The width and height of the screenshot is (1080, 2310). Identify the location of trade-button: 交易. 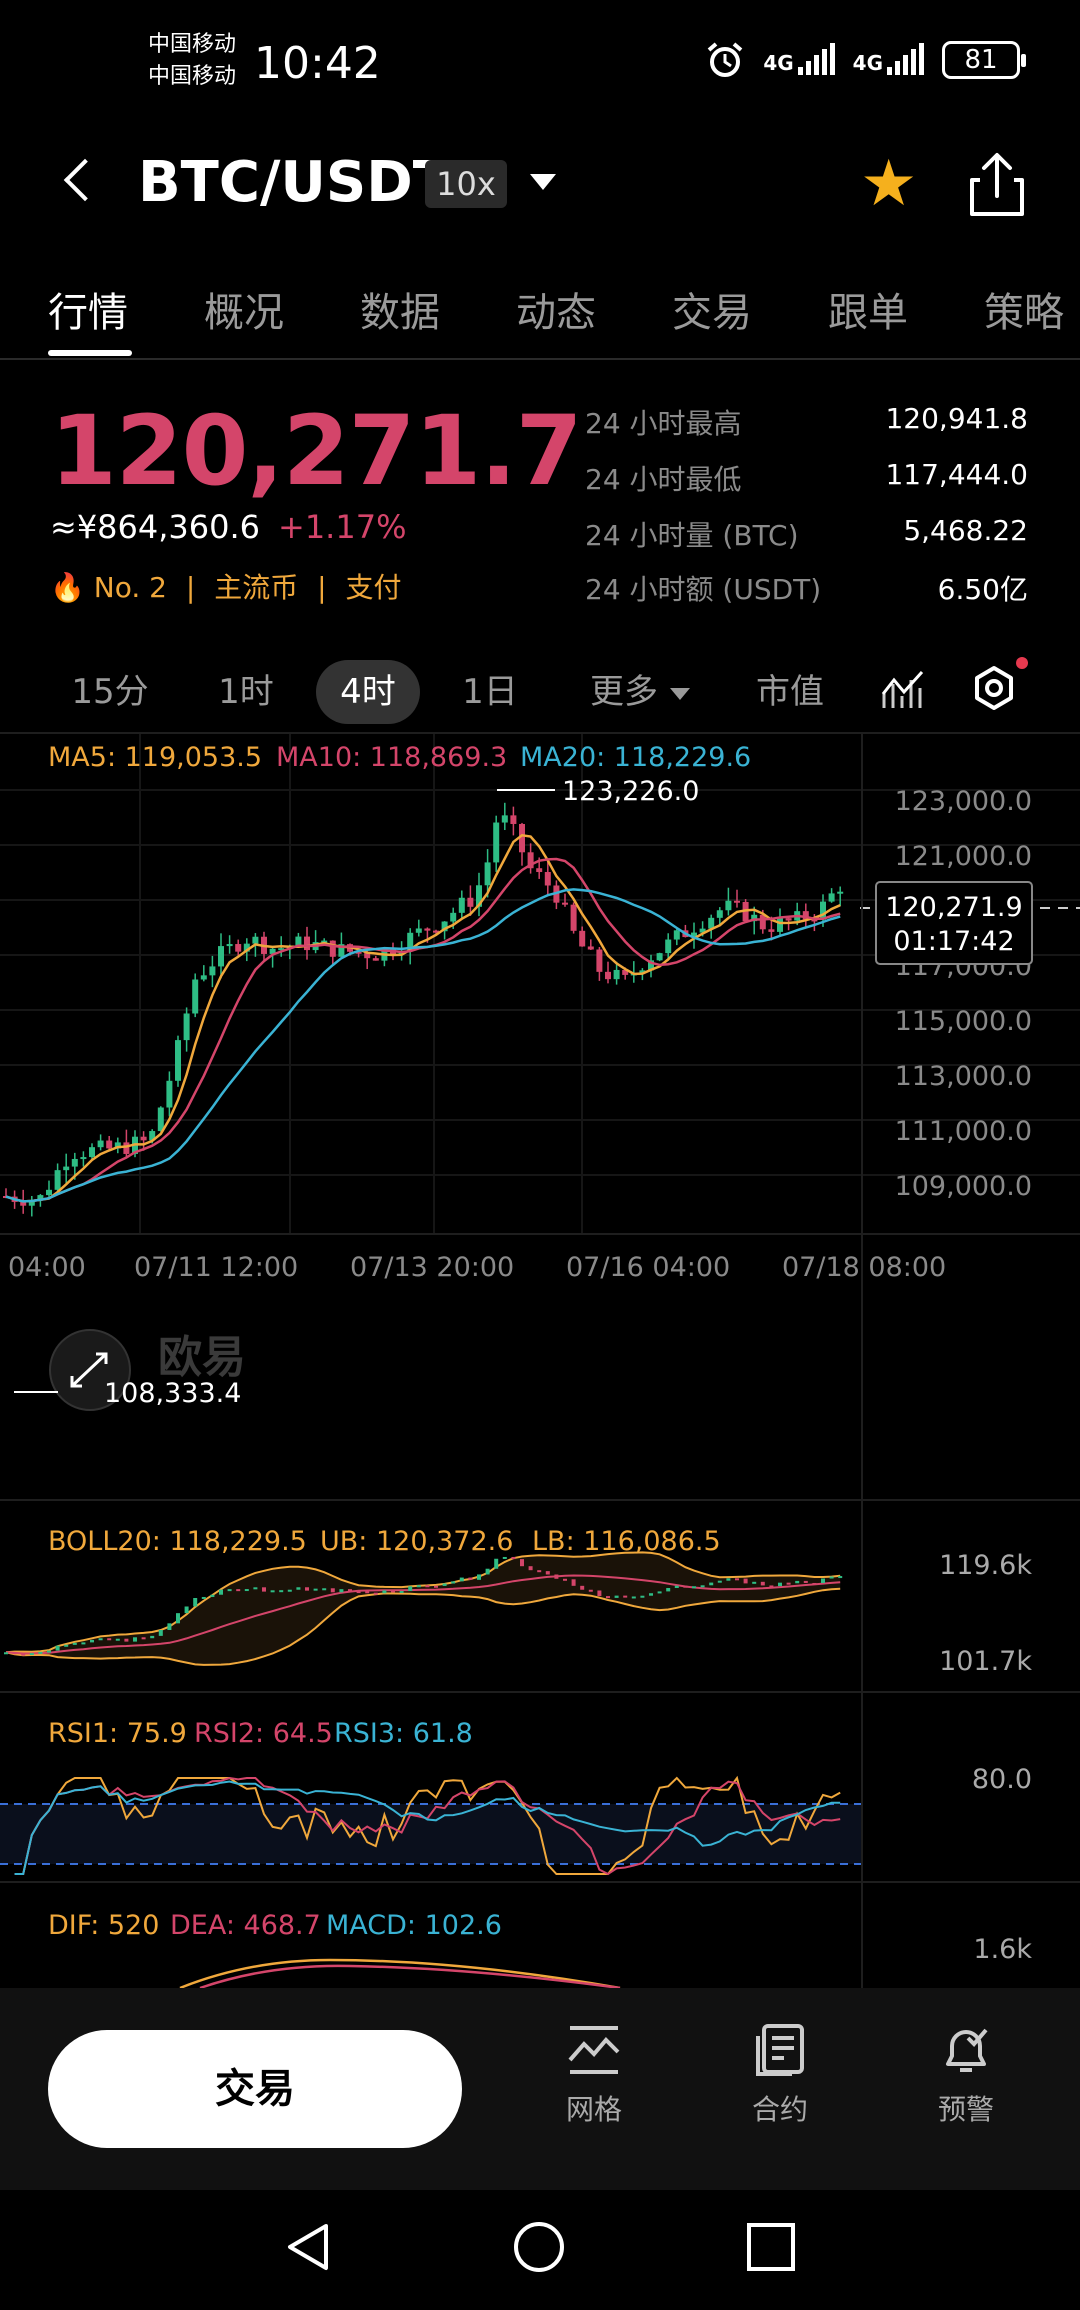
(255, 2089).